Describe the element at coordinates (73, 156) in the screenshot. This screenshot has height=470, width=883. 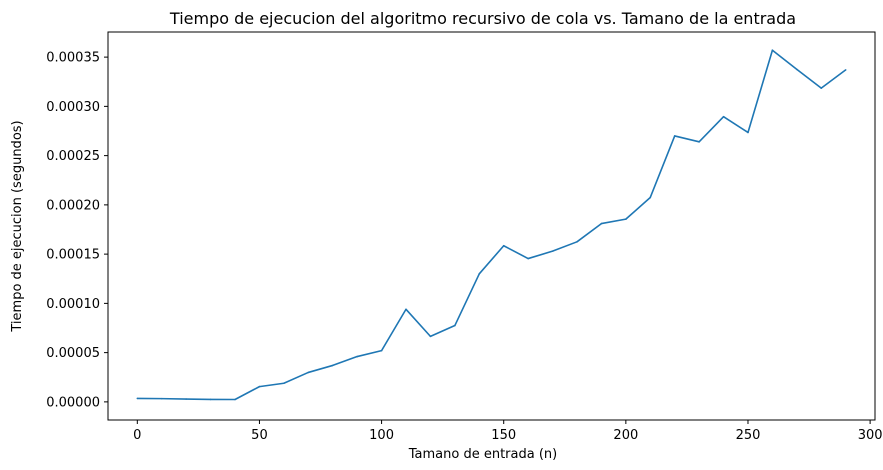
I see `y-tick-label: 0.00025` at that location.